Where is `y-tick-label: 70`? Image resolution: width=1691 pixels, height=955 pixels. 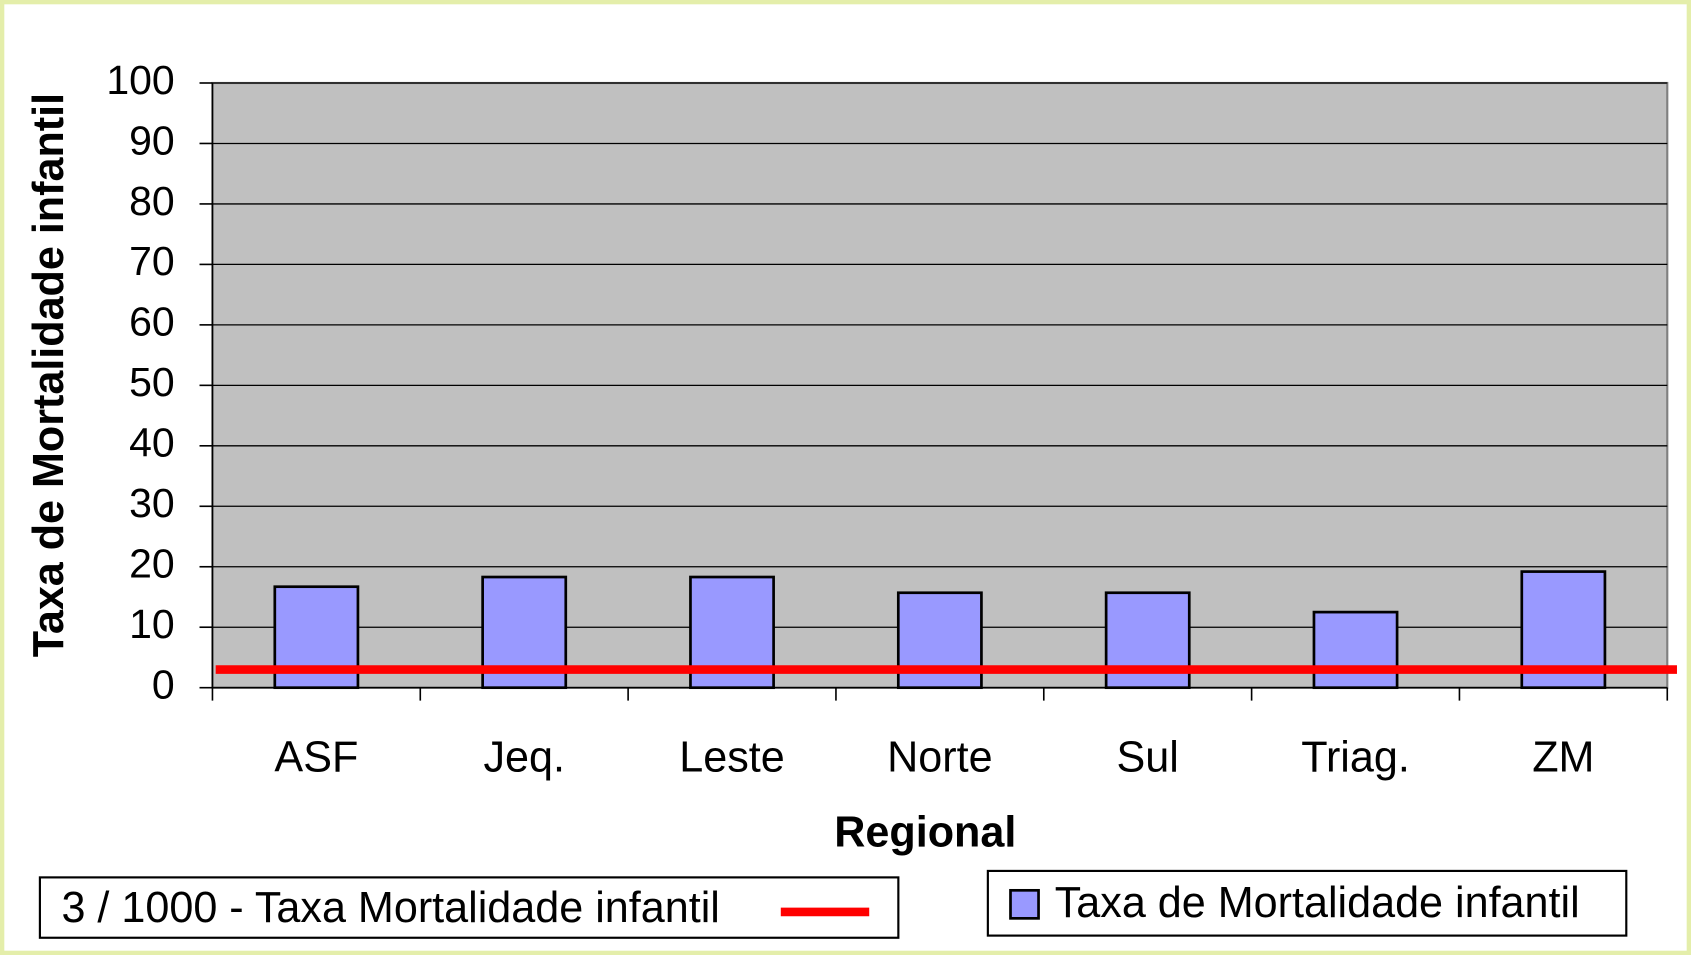 y-tick-label: 70 is located at coordinates (152, 261).